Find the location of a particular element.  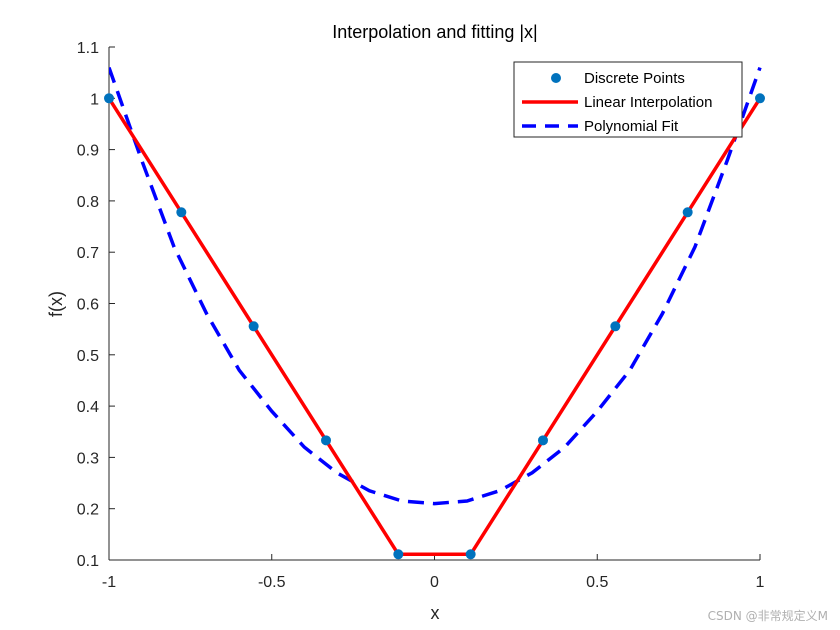

x-tick-label: 0 is located at coordinates (434, 582).